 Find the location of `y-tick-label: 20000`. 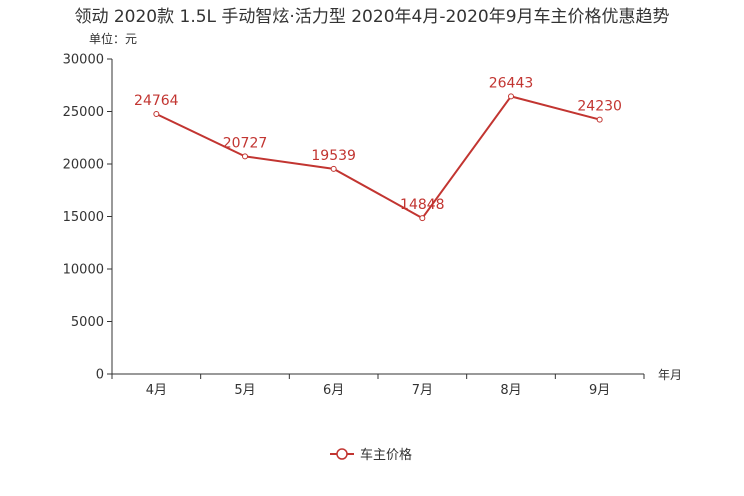

y-tick-label: 20000 is located at coordinates (83, 165).